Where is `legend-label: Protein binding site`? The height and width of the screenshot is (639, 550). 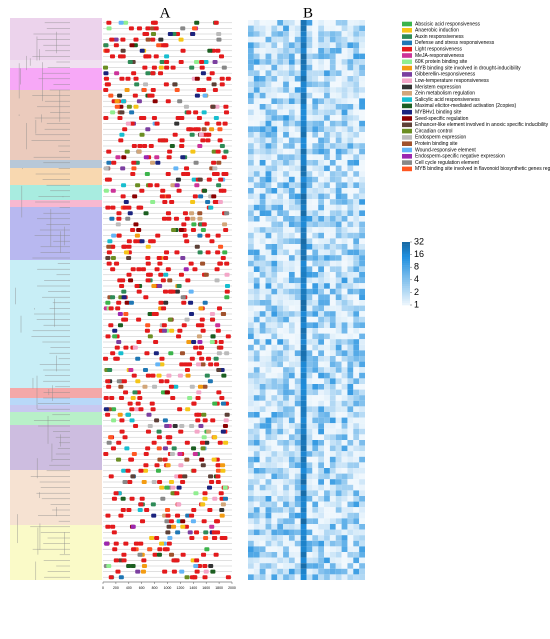 legend-label: Protein binding site is located at coordinates (436, 144).